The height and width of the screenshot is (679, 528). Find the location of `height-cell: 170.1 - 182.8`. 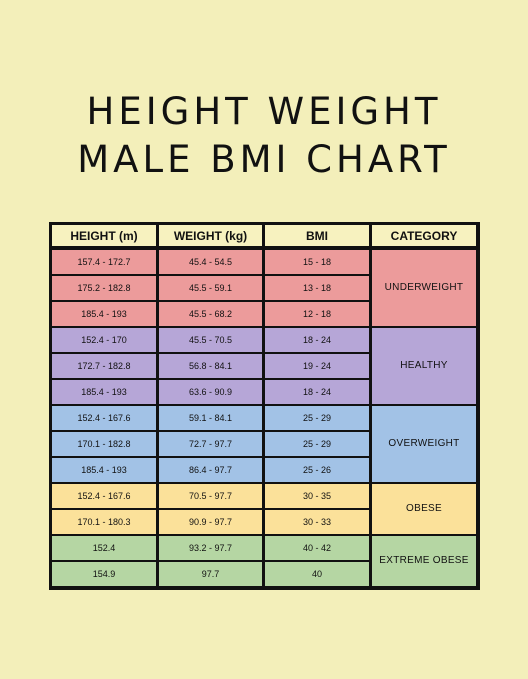

height-cell: 170.1 - 182.8 is located at coordinates (104, 444).